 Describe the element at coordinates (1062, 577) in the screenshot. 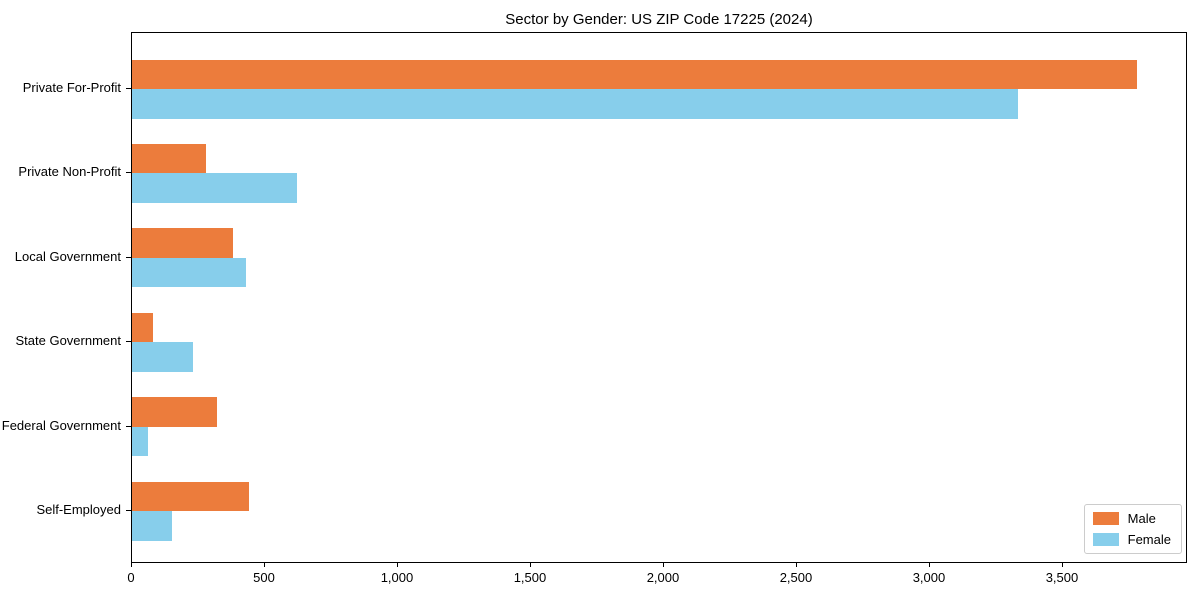

I see `x-tick-label: 3,500` at that location.